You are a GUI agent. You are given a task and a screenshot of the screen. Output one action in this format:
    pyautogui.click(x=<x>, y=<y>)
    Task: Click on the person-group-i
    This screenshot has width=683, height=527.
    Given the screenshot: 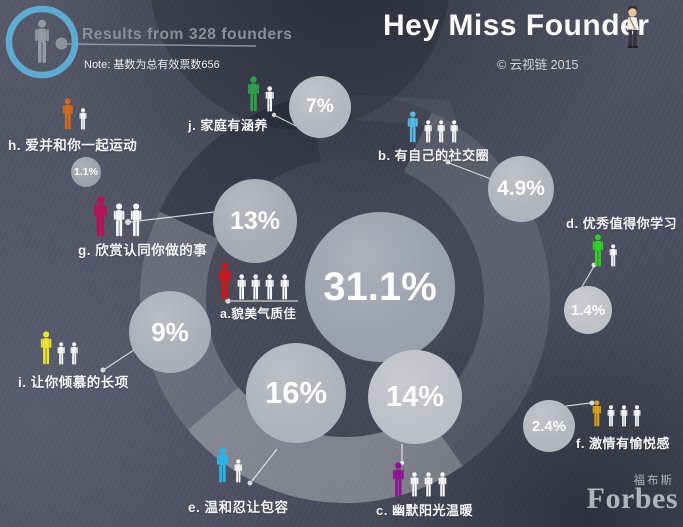 What is the action you would take?
    pyautogui.click(x=59, y=348)
    